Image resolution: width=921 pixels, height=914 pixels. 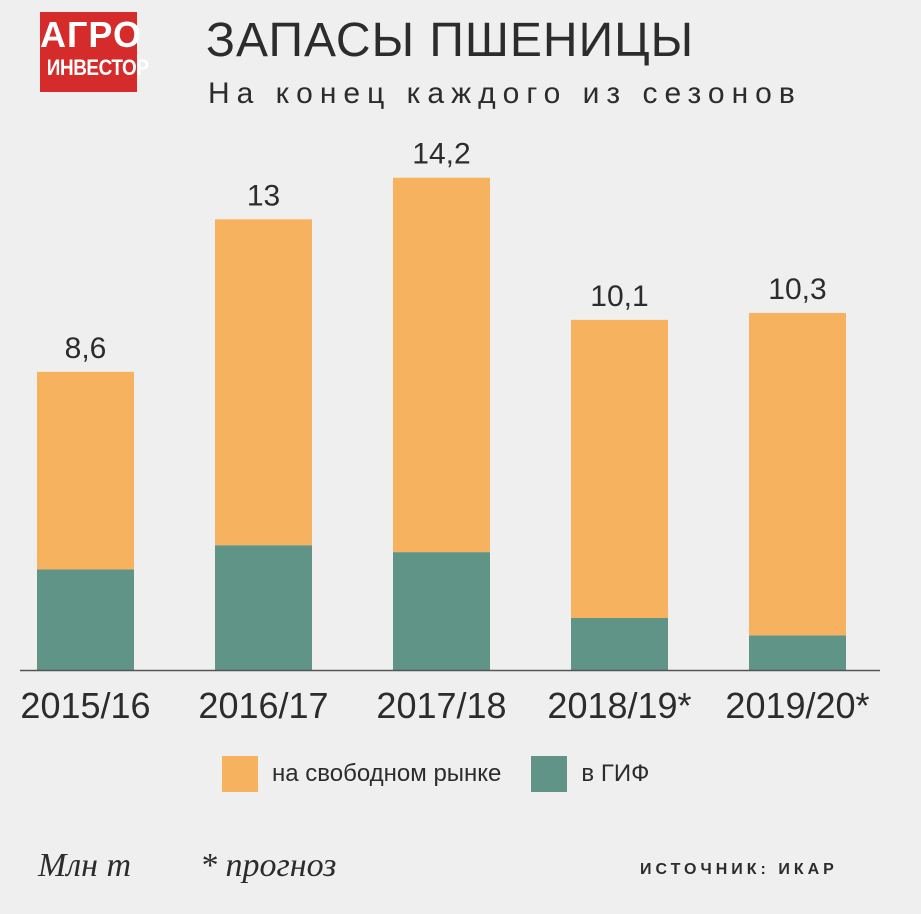 I want to click on x-tick-label: 2018/19*, so click(x=619, y=705).